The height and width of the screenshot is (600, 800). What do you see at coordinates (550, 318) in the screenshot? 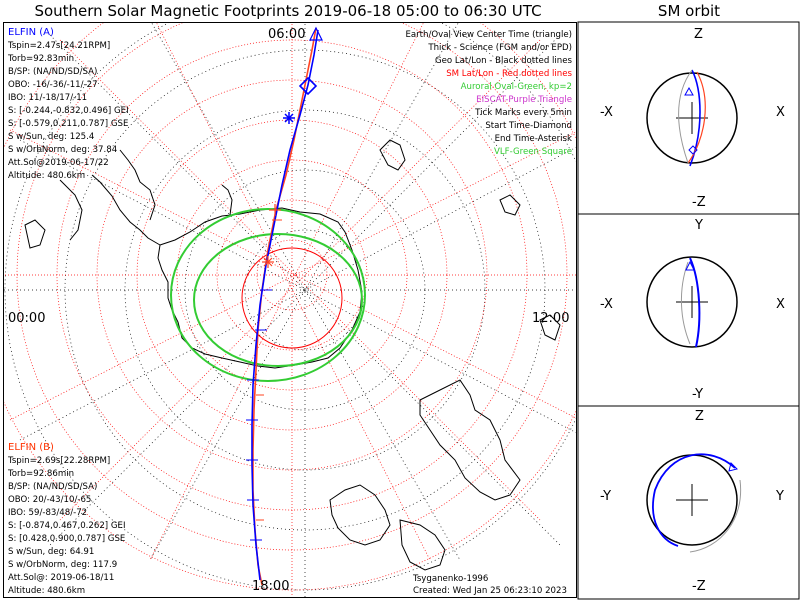
I see `clock-label-right: 12:00` at bounding box center [550, 318].